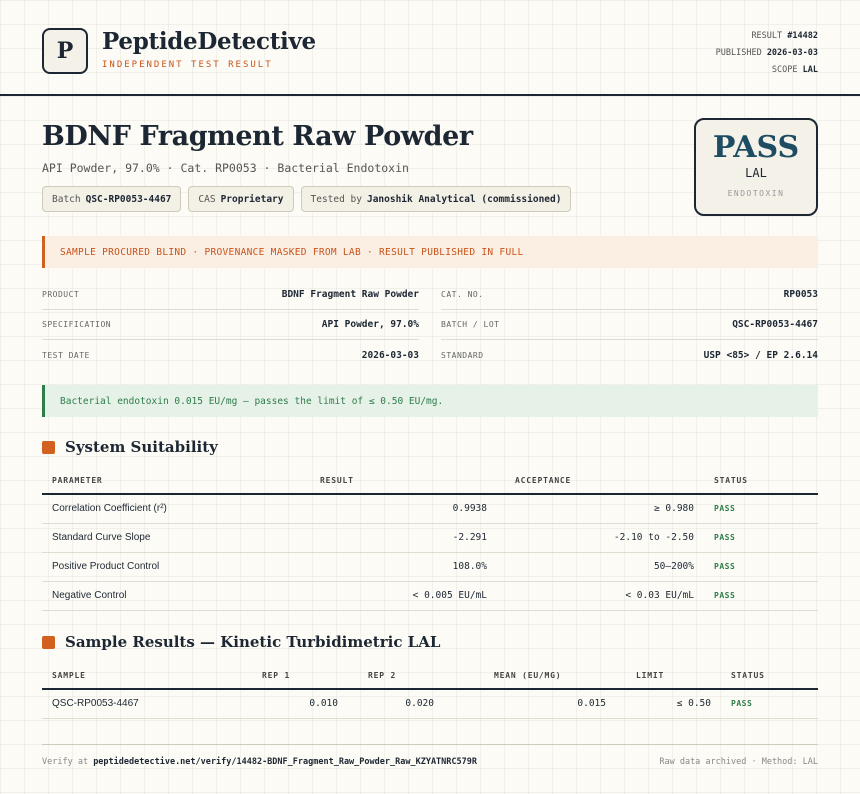 The width and height of the screenshot is (860, 794). Describe the element at coordinates (810, 70) in the screenshot. I see `meta-scope-value: LAL` at that location.